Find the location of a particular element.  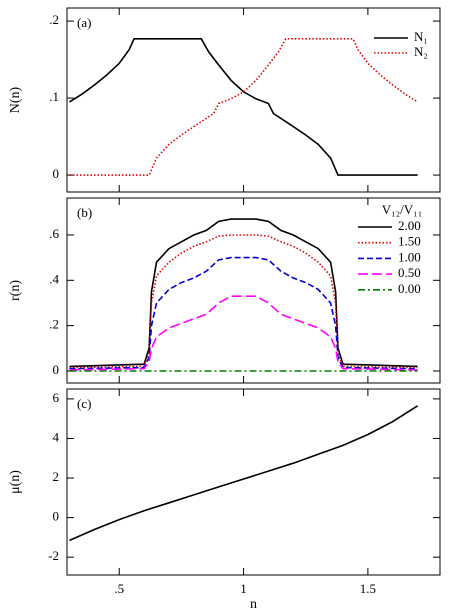

legend-label: 2.00 is located at coordinates (409, 225).